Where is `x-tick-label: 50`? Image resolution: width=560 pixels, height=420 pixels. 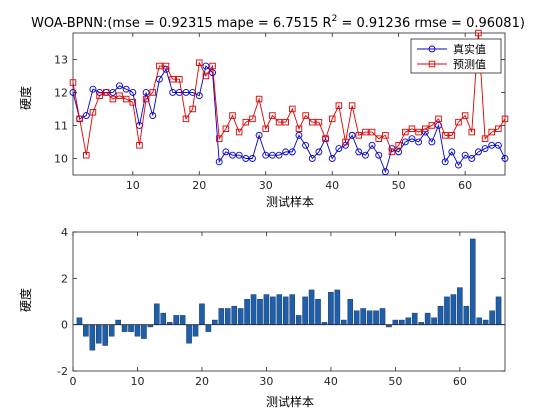
x-tick-label: 50 is located at coordinates (399, 185).